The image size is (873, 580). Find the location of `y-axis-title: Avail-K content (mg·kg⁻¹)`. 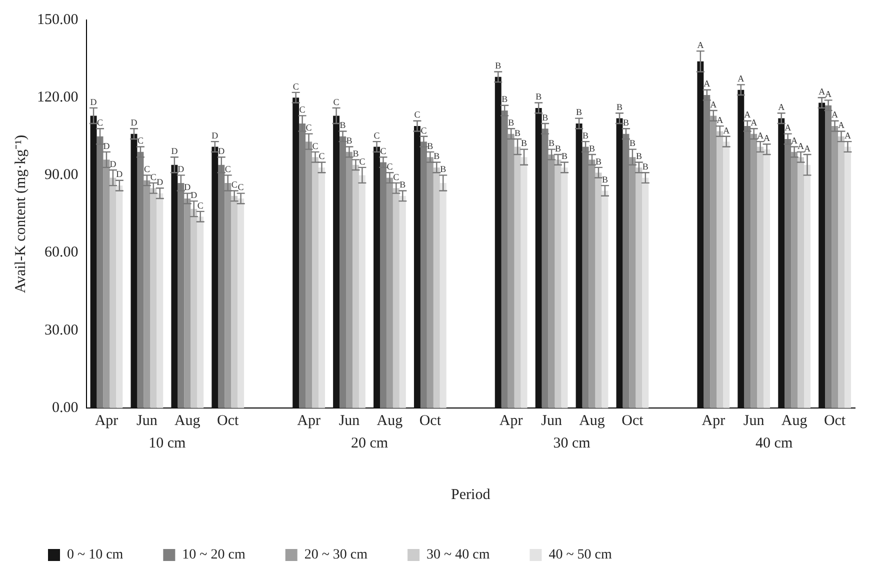

y-axis-title: Avail-K content (mg·kg⁻¹) is located at coordinates (20, 214).